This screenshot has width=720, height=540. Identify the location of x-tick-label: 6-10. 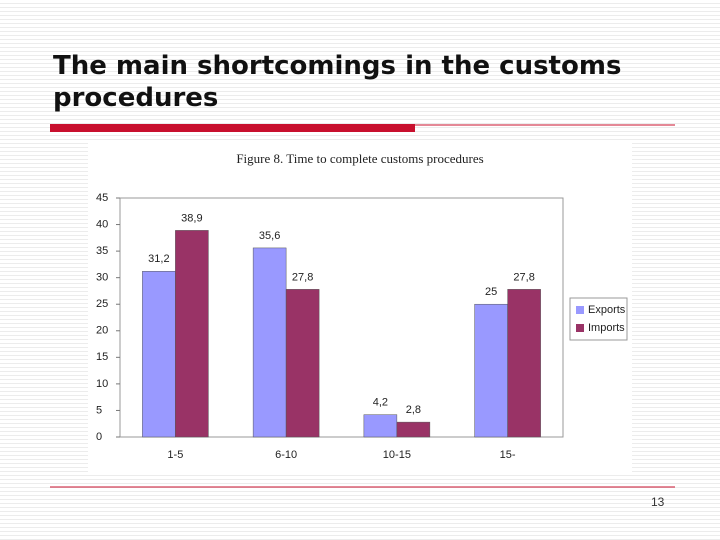
(286, 455).